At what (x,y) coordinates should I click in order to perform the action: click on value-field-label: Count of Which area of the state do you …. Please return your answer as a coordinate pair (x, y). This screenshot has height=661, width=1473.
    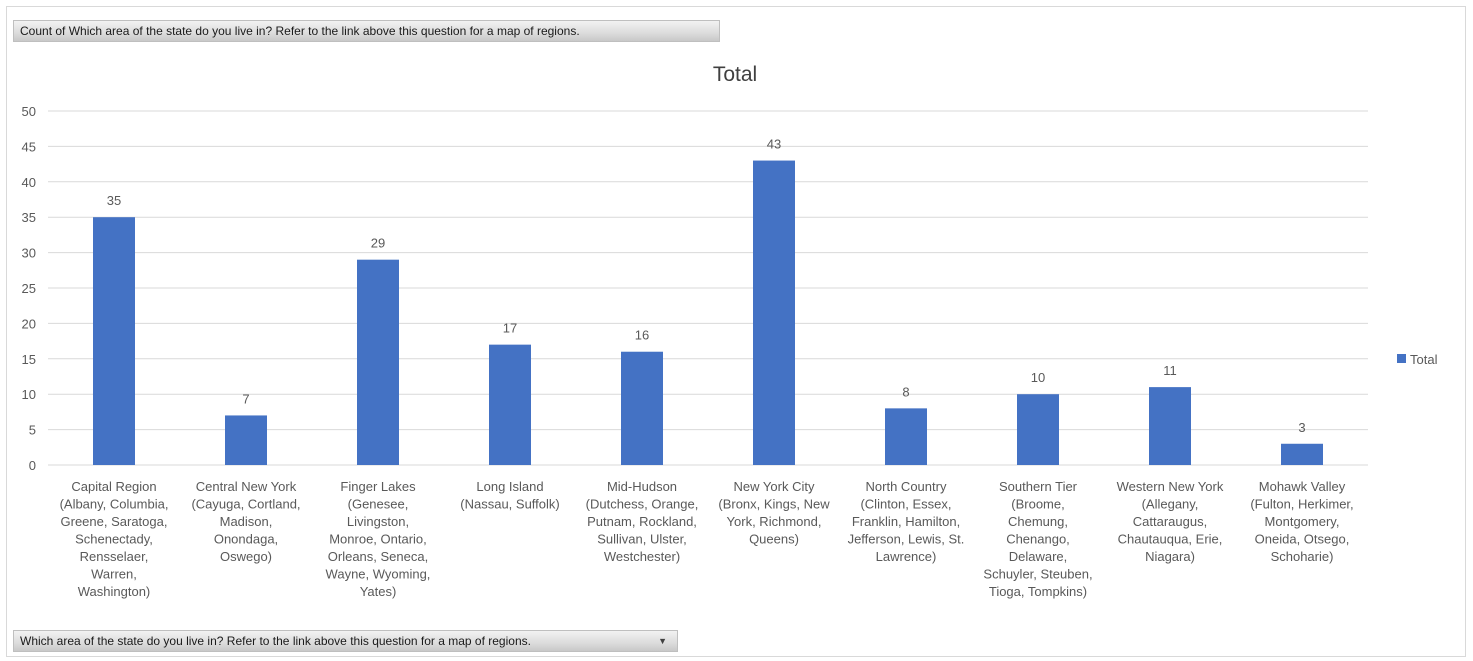
    Looking at the image, I should click on (300, 31).